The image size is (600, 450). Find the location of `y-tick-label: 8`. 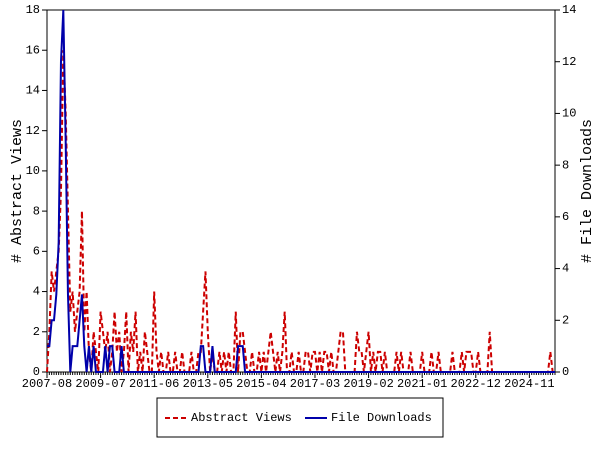

y-tick-label: 8 is located at coordinates (36, 211).